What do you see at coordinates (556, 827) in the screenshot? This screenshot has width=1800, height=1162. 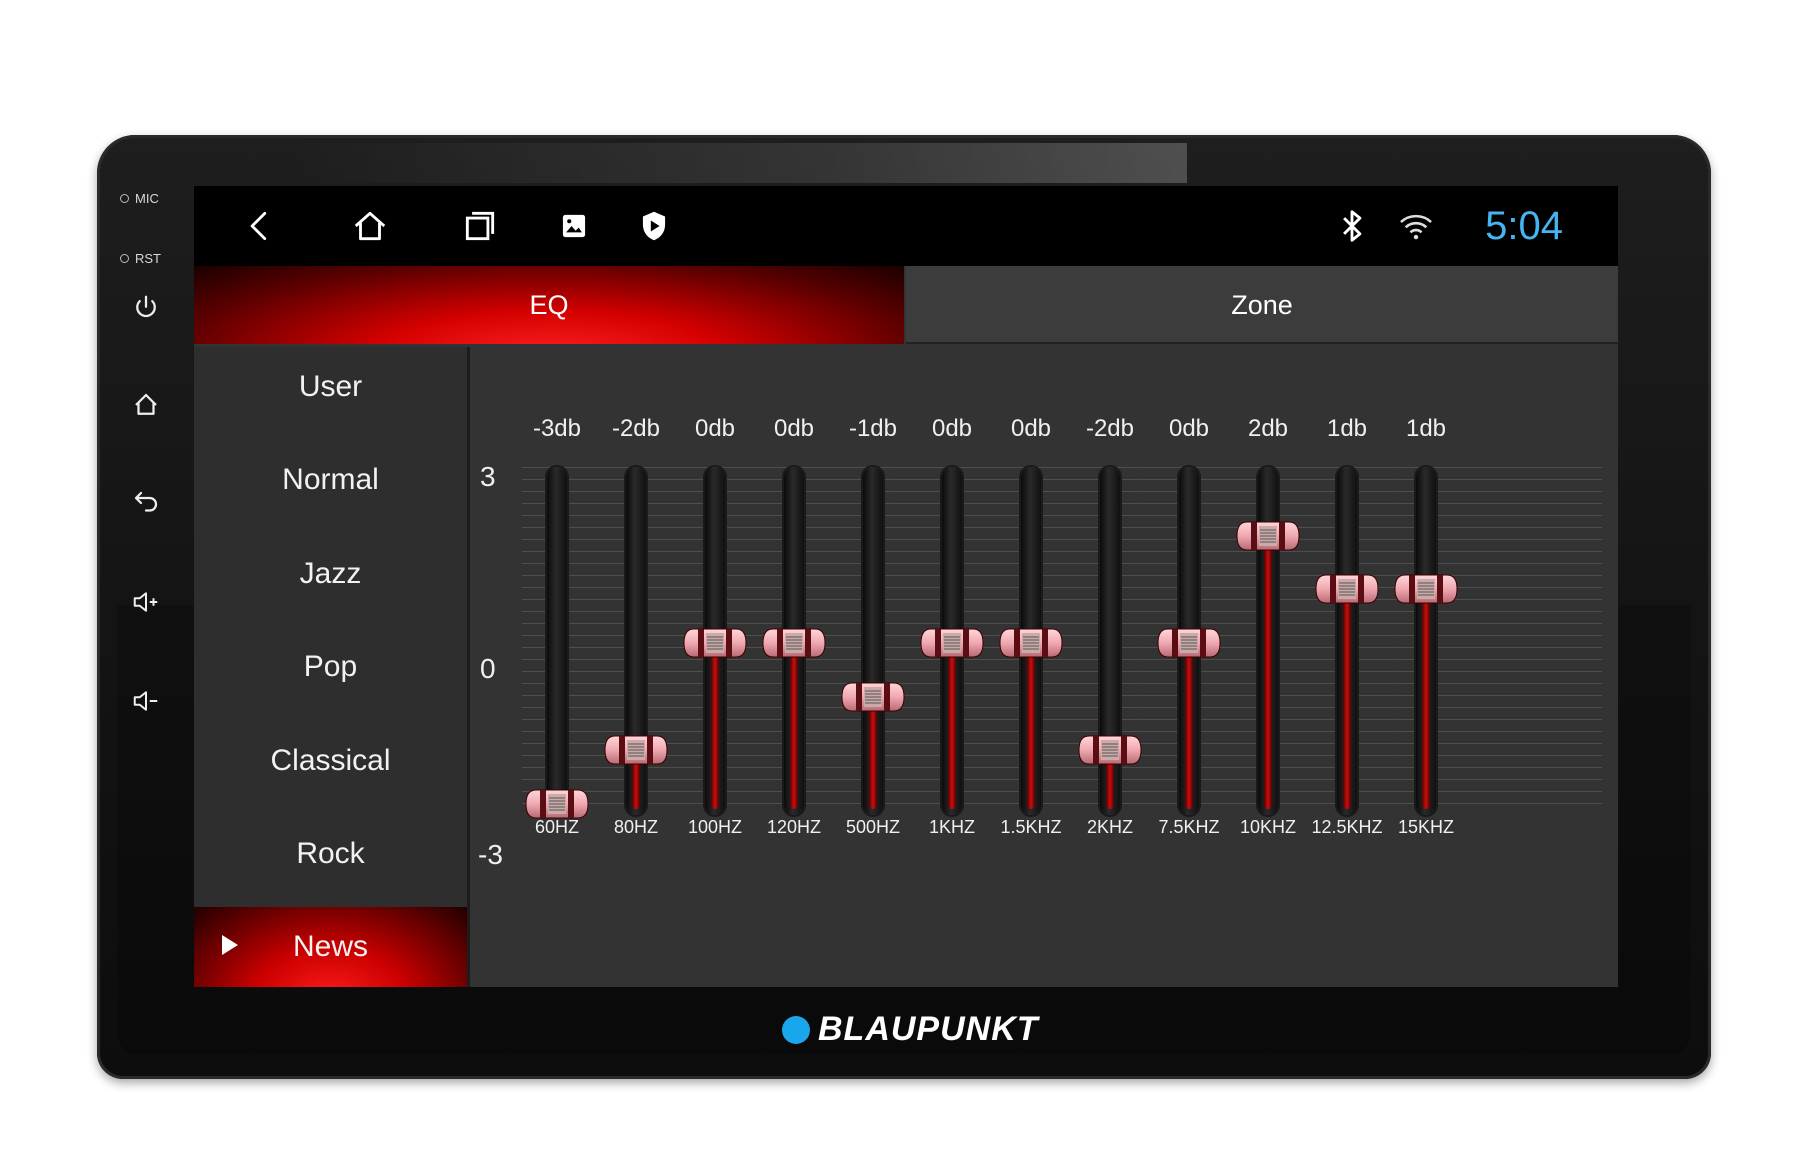 I see `band-frequency-label: 60HZ` at bounding box center [556, 827].